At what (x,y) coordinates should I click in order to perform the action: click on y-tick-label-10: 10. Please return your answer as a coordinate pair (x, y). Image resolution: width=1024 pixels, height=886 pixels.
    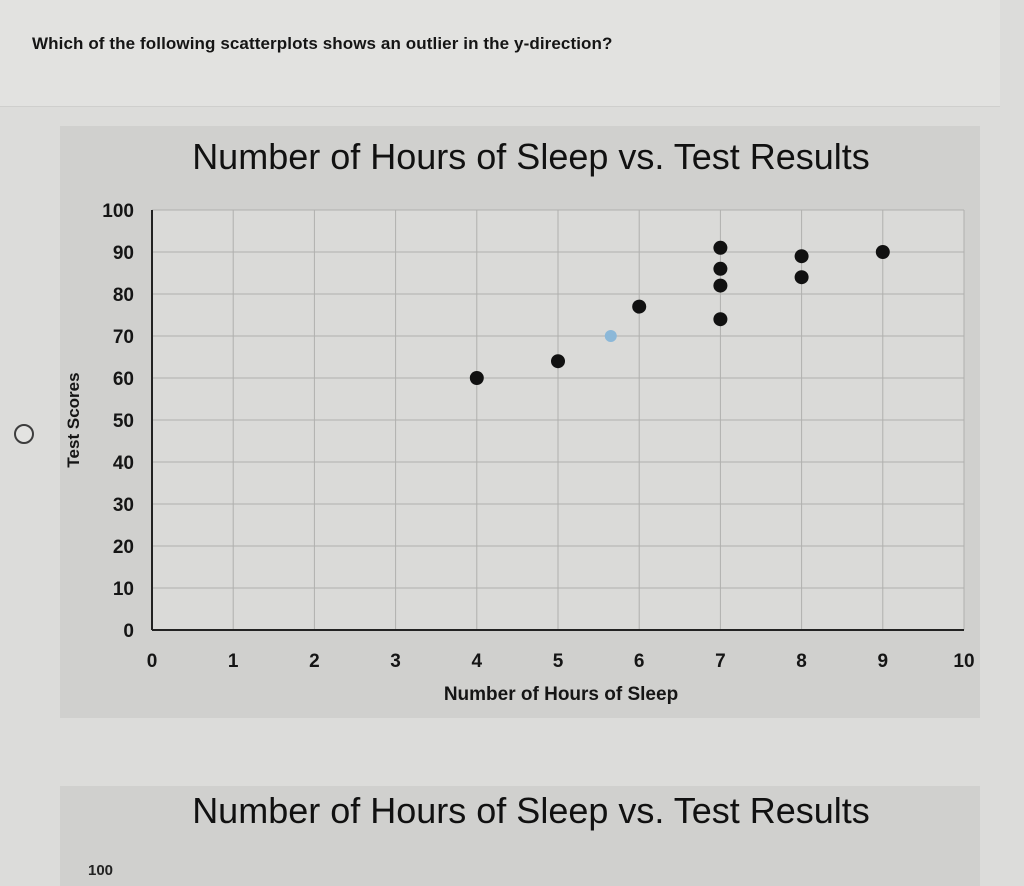
    Looking at the image, I should click on (123, 589).